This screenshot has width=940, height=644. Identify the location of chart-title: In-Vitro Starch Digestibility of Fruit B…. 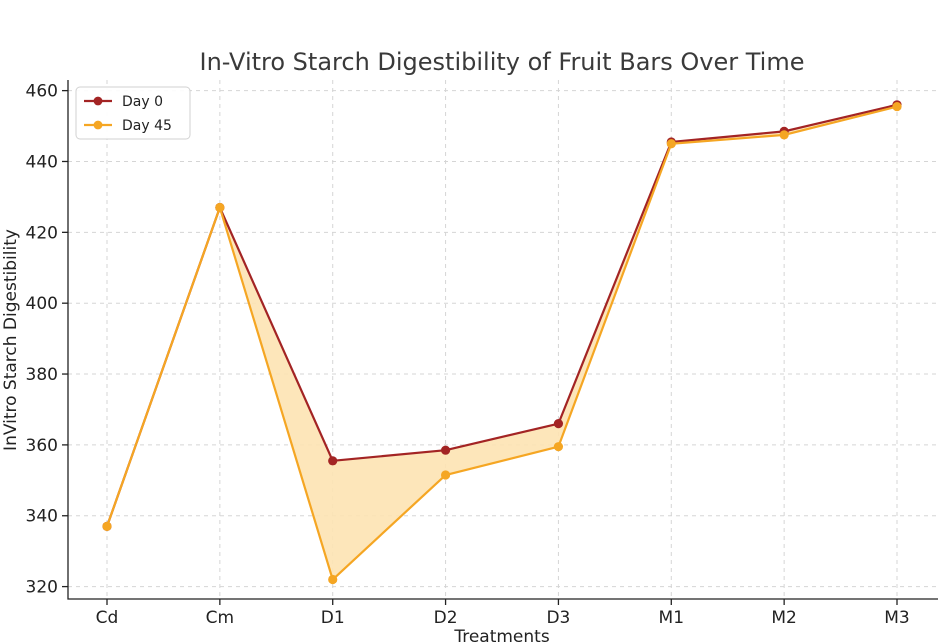
(502, 62).